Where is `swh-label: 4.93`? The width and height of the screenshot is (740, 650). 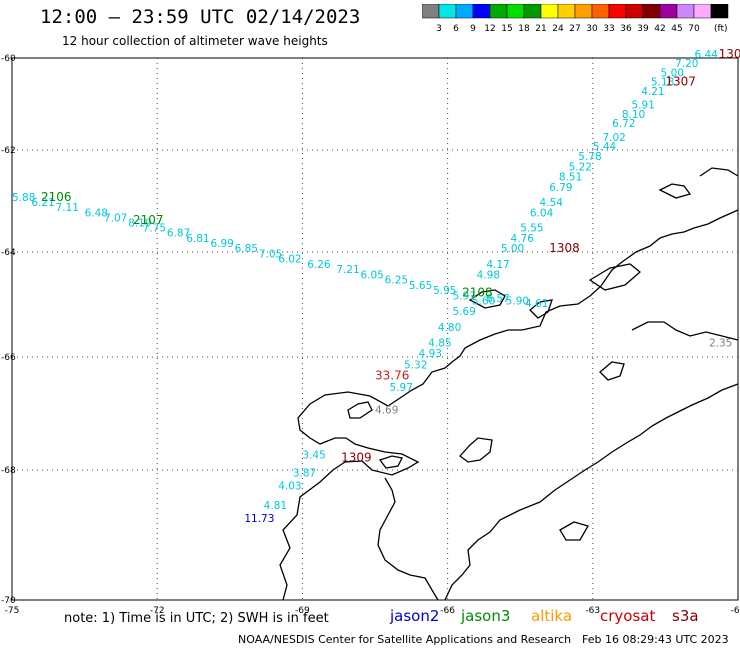
swh-label: 4.93 is located at coordinates (430, 354).